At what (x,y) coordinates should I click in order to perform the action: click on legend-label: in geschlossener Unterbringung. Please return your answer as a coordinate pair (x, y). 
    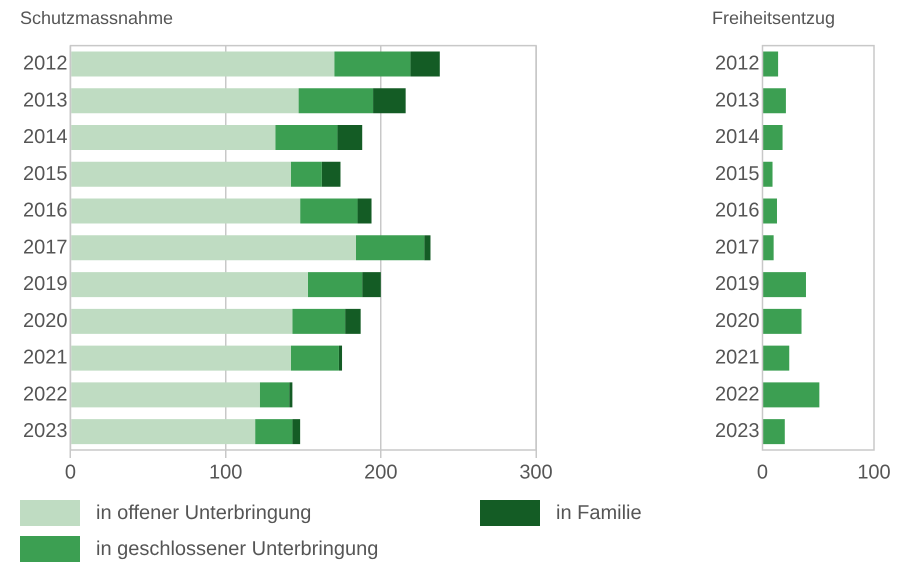
    Looking at the image, I should click on (237, 549).